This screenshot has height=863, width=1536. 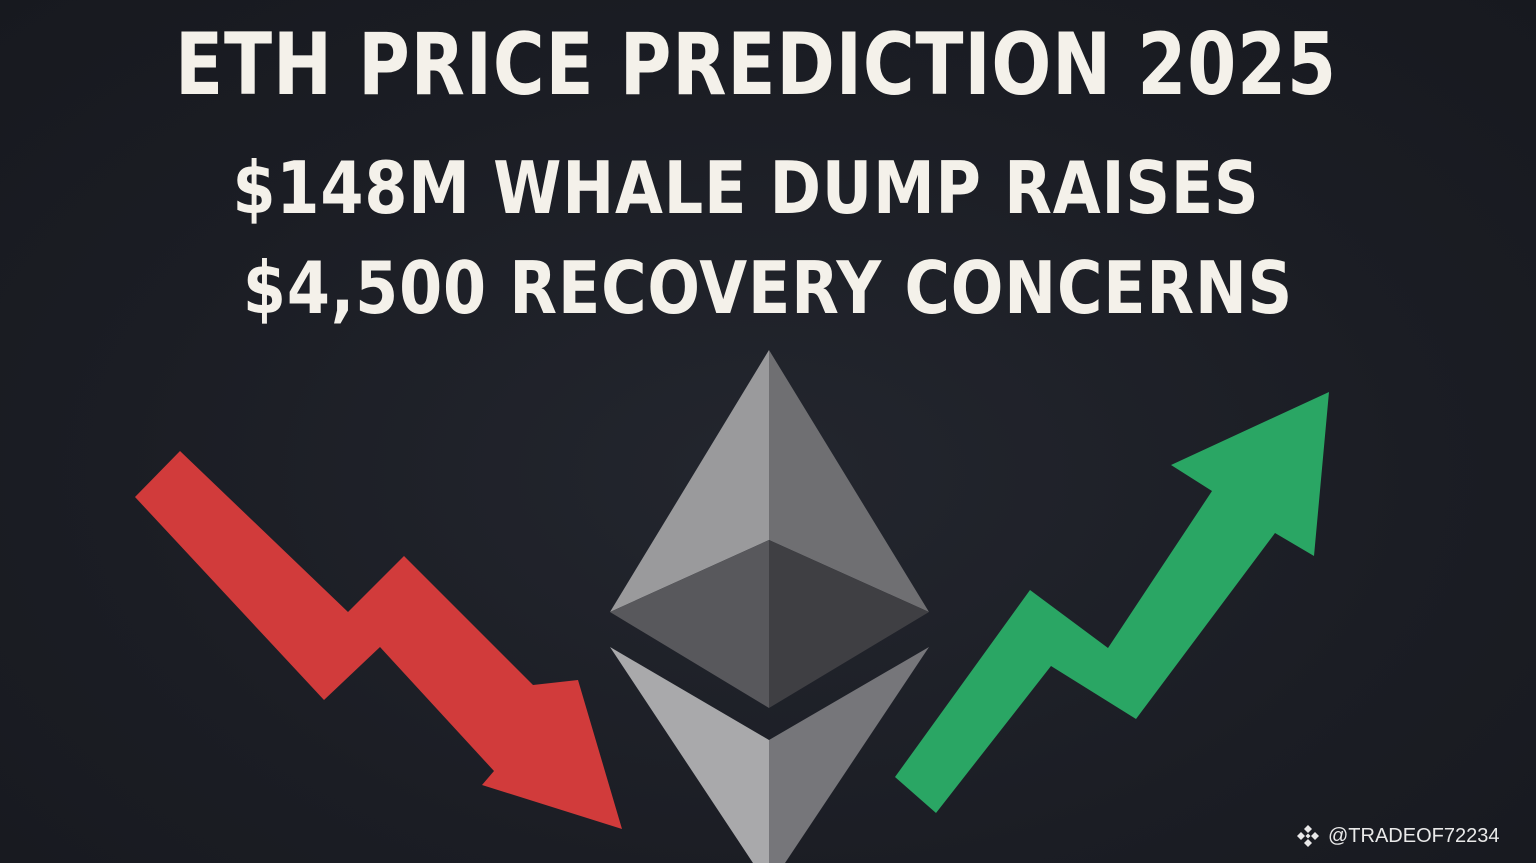 What do you see at coordinates (1308, 836) in the screenshot?
I see `binance-logo-icon` at bounding box center [1308, 836].